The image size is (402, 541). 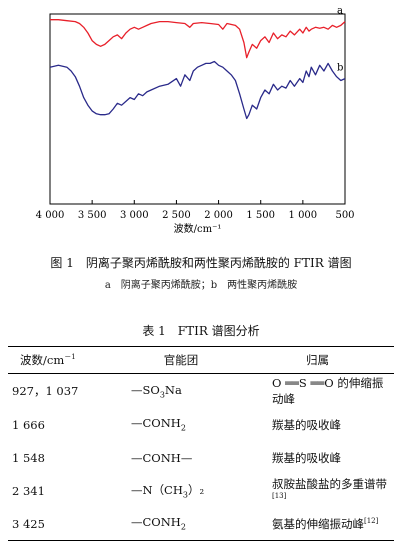 What do you see at coordinates (303, 215) in the screenshot?
I see `x-tick-label: 1 000` at bounding box center [303, 215].